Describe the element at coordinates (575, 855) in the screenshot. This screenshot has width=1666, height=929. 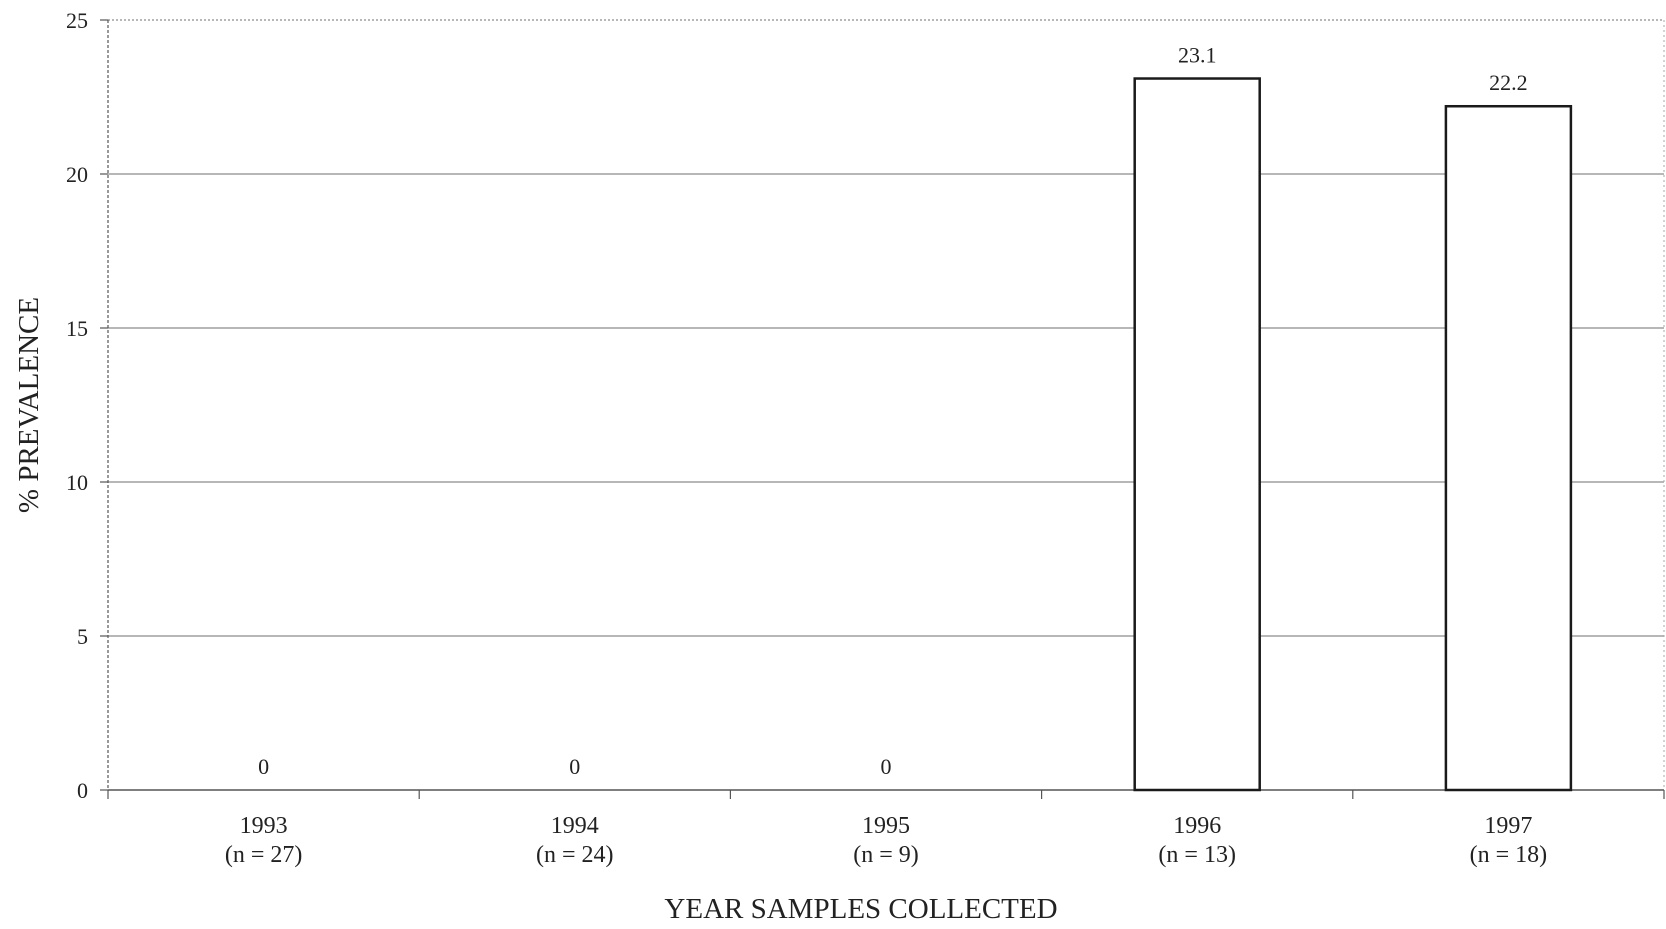
I see `x-category-sublabel: (n = 24)` at that location.